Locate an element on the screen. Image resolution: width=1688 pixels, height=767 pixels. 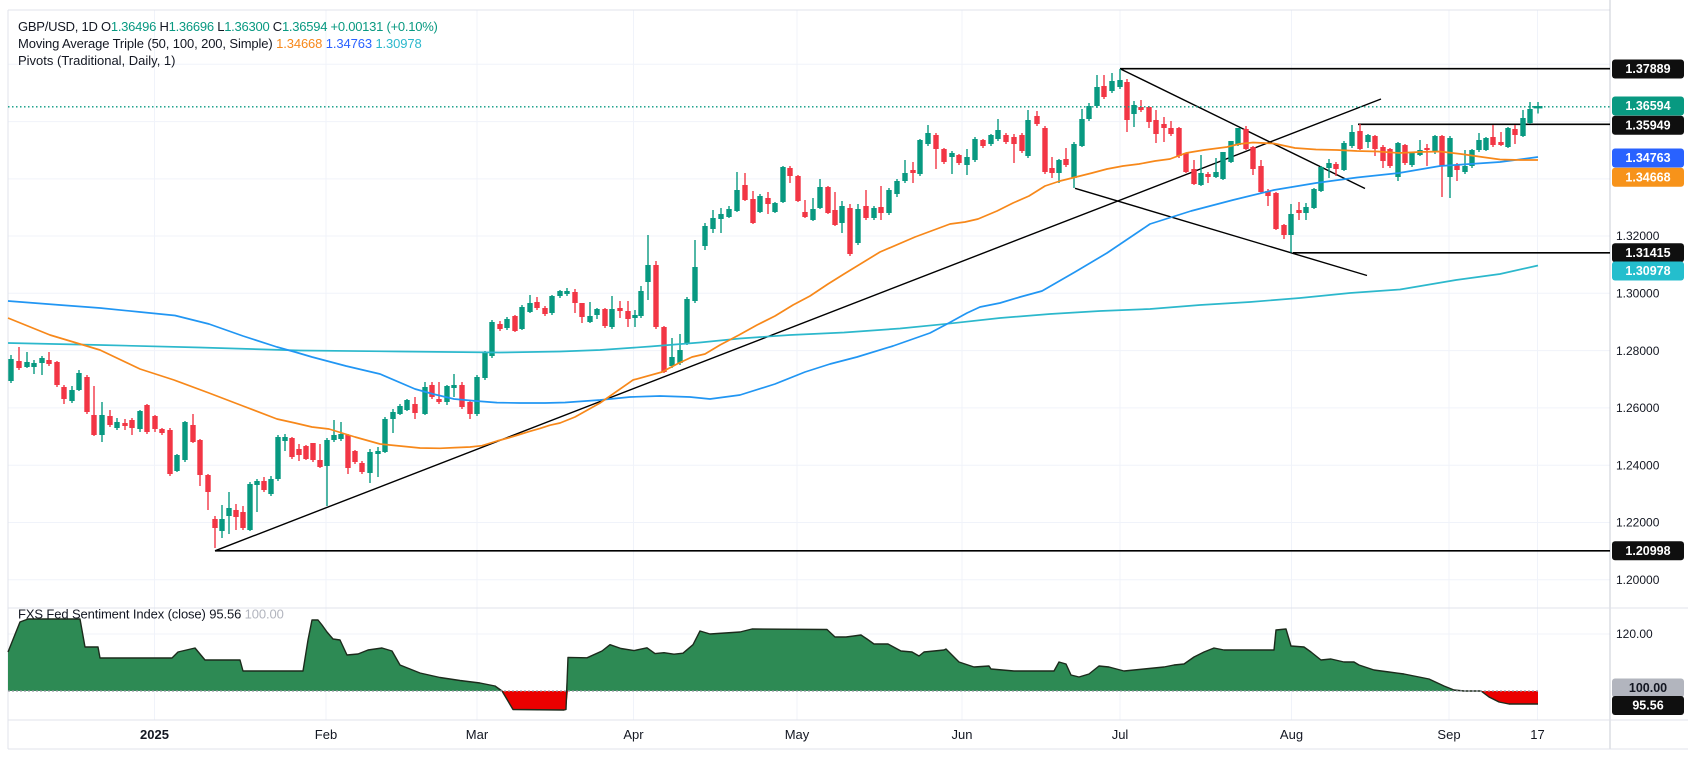
svg-text: Jul is located at coordinates (1120, 734).